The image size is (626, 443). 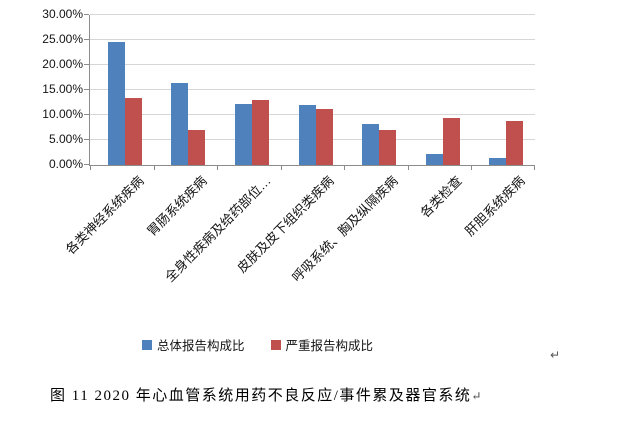 I want to click on legend-item-serious: 严重报告构成比, so click(x=322, y=344).